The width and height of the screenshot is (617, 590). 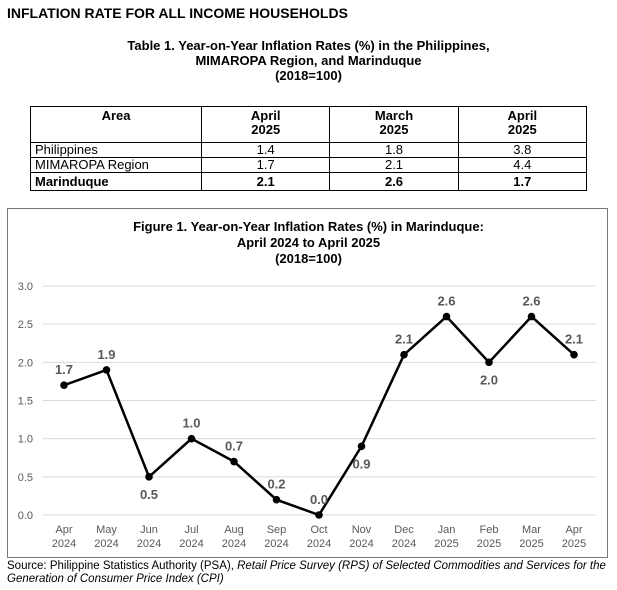 I want to click on page-heading: INFLATION RATE FOR ALL INCOME HOUSEHOLDS, so click(x=177, y=13).